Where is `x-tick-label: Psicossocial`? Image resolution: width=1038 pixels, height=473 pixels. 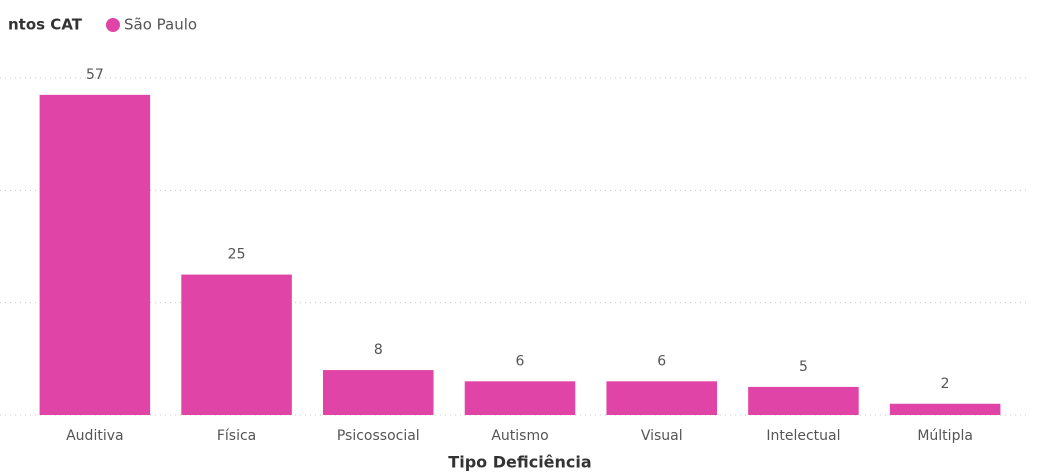
x-tick-label: Psicossocial is located at coordinates (378, 436).